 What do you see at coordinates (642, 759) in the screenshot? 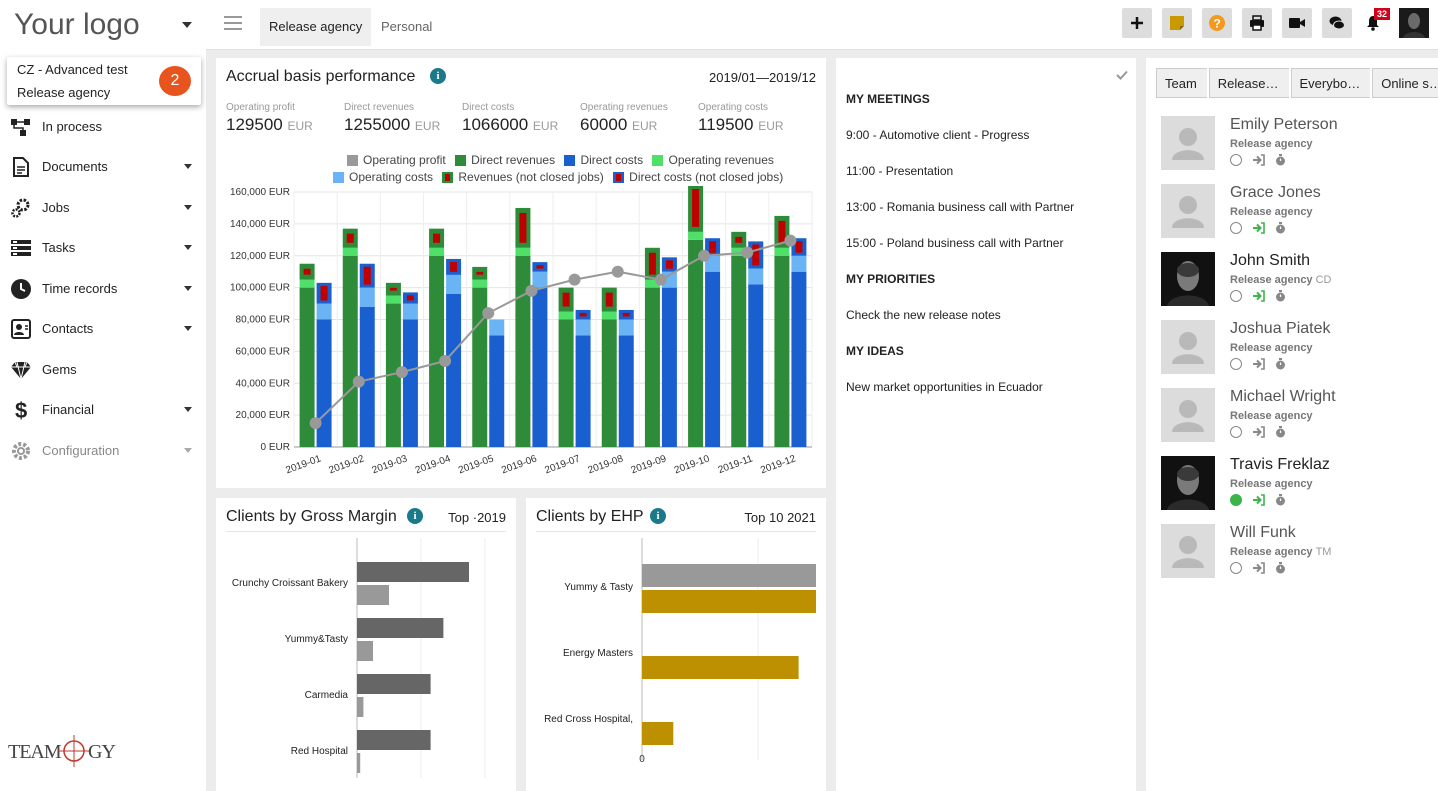
I see `x-tick-label: 0` at bounding box center [642, 759].